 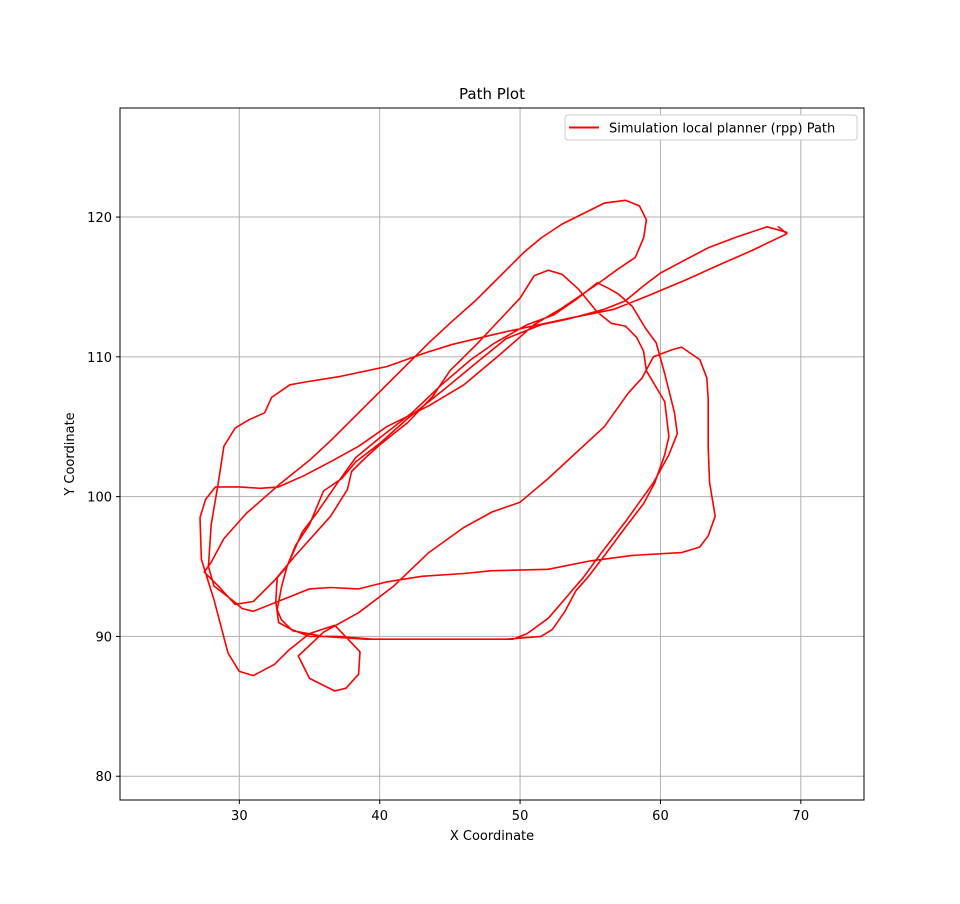 What do you see at coordinates (801, 816) in the screenshot?
I see `x-tick-label: 70` at bounding box center [801, 816].